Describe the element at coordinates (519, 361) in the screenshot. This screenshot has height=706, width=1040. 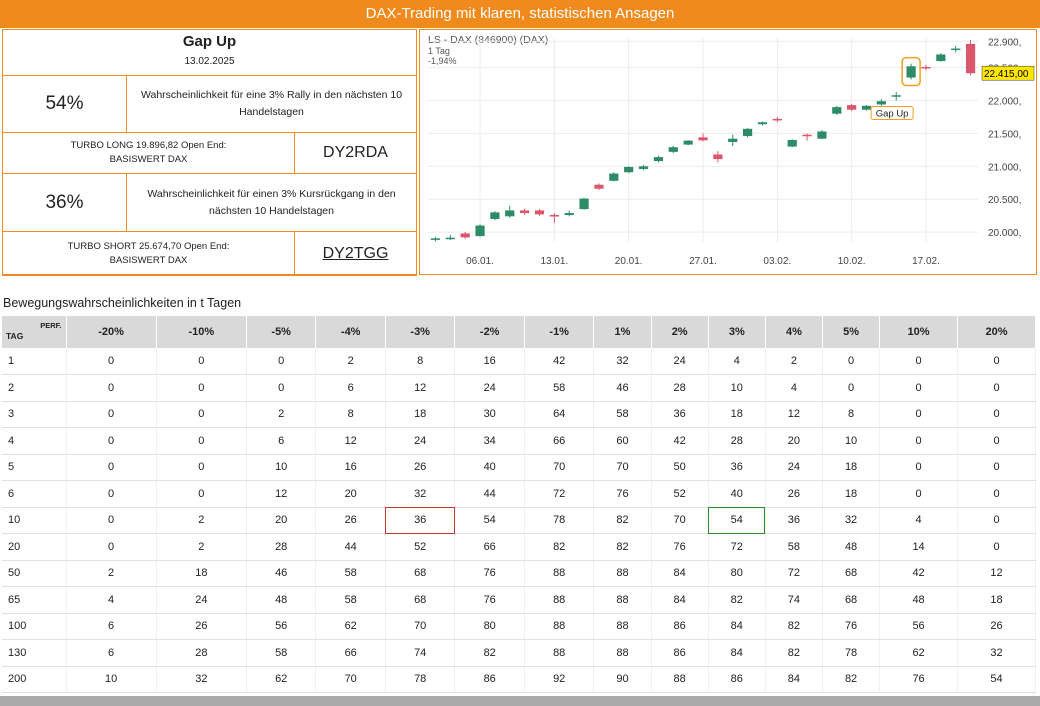
I see `table-row: 1 0 0 0 2 8 16 42 32 24 4 2 0 0 0` at that location.